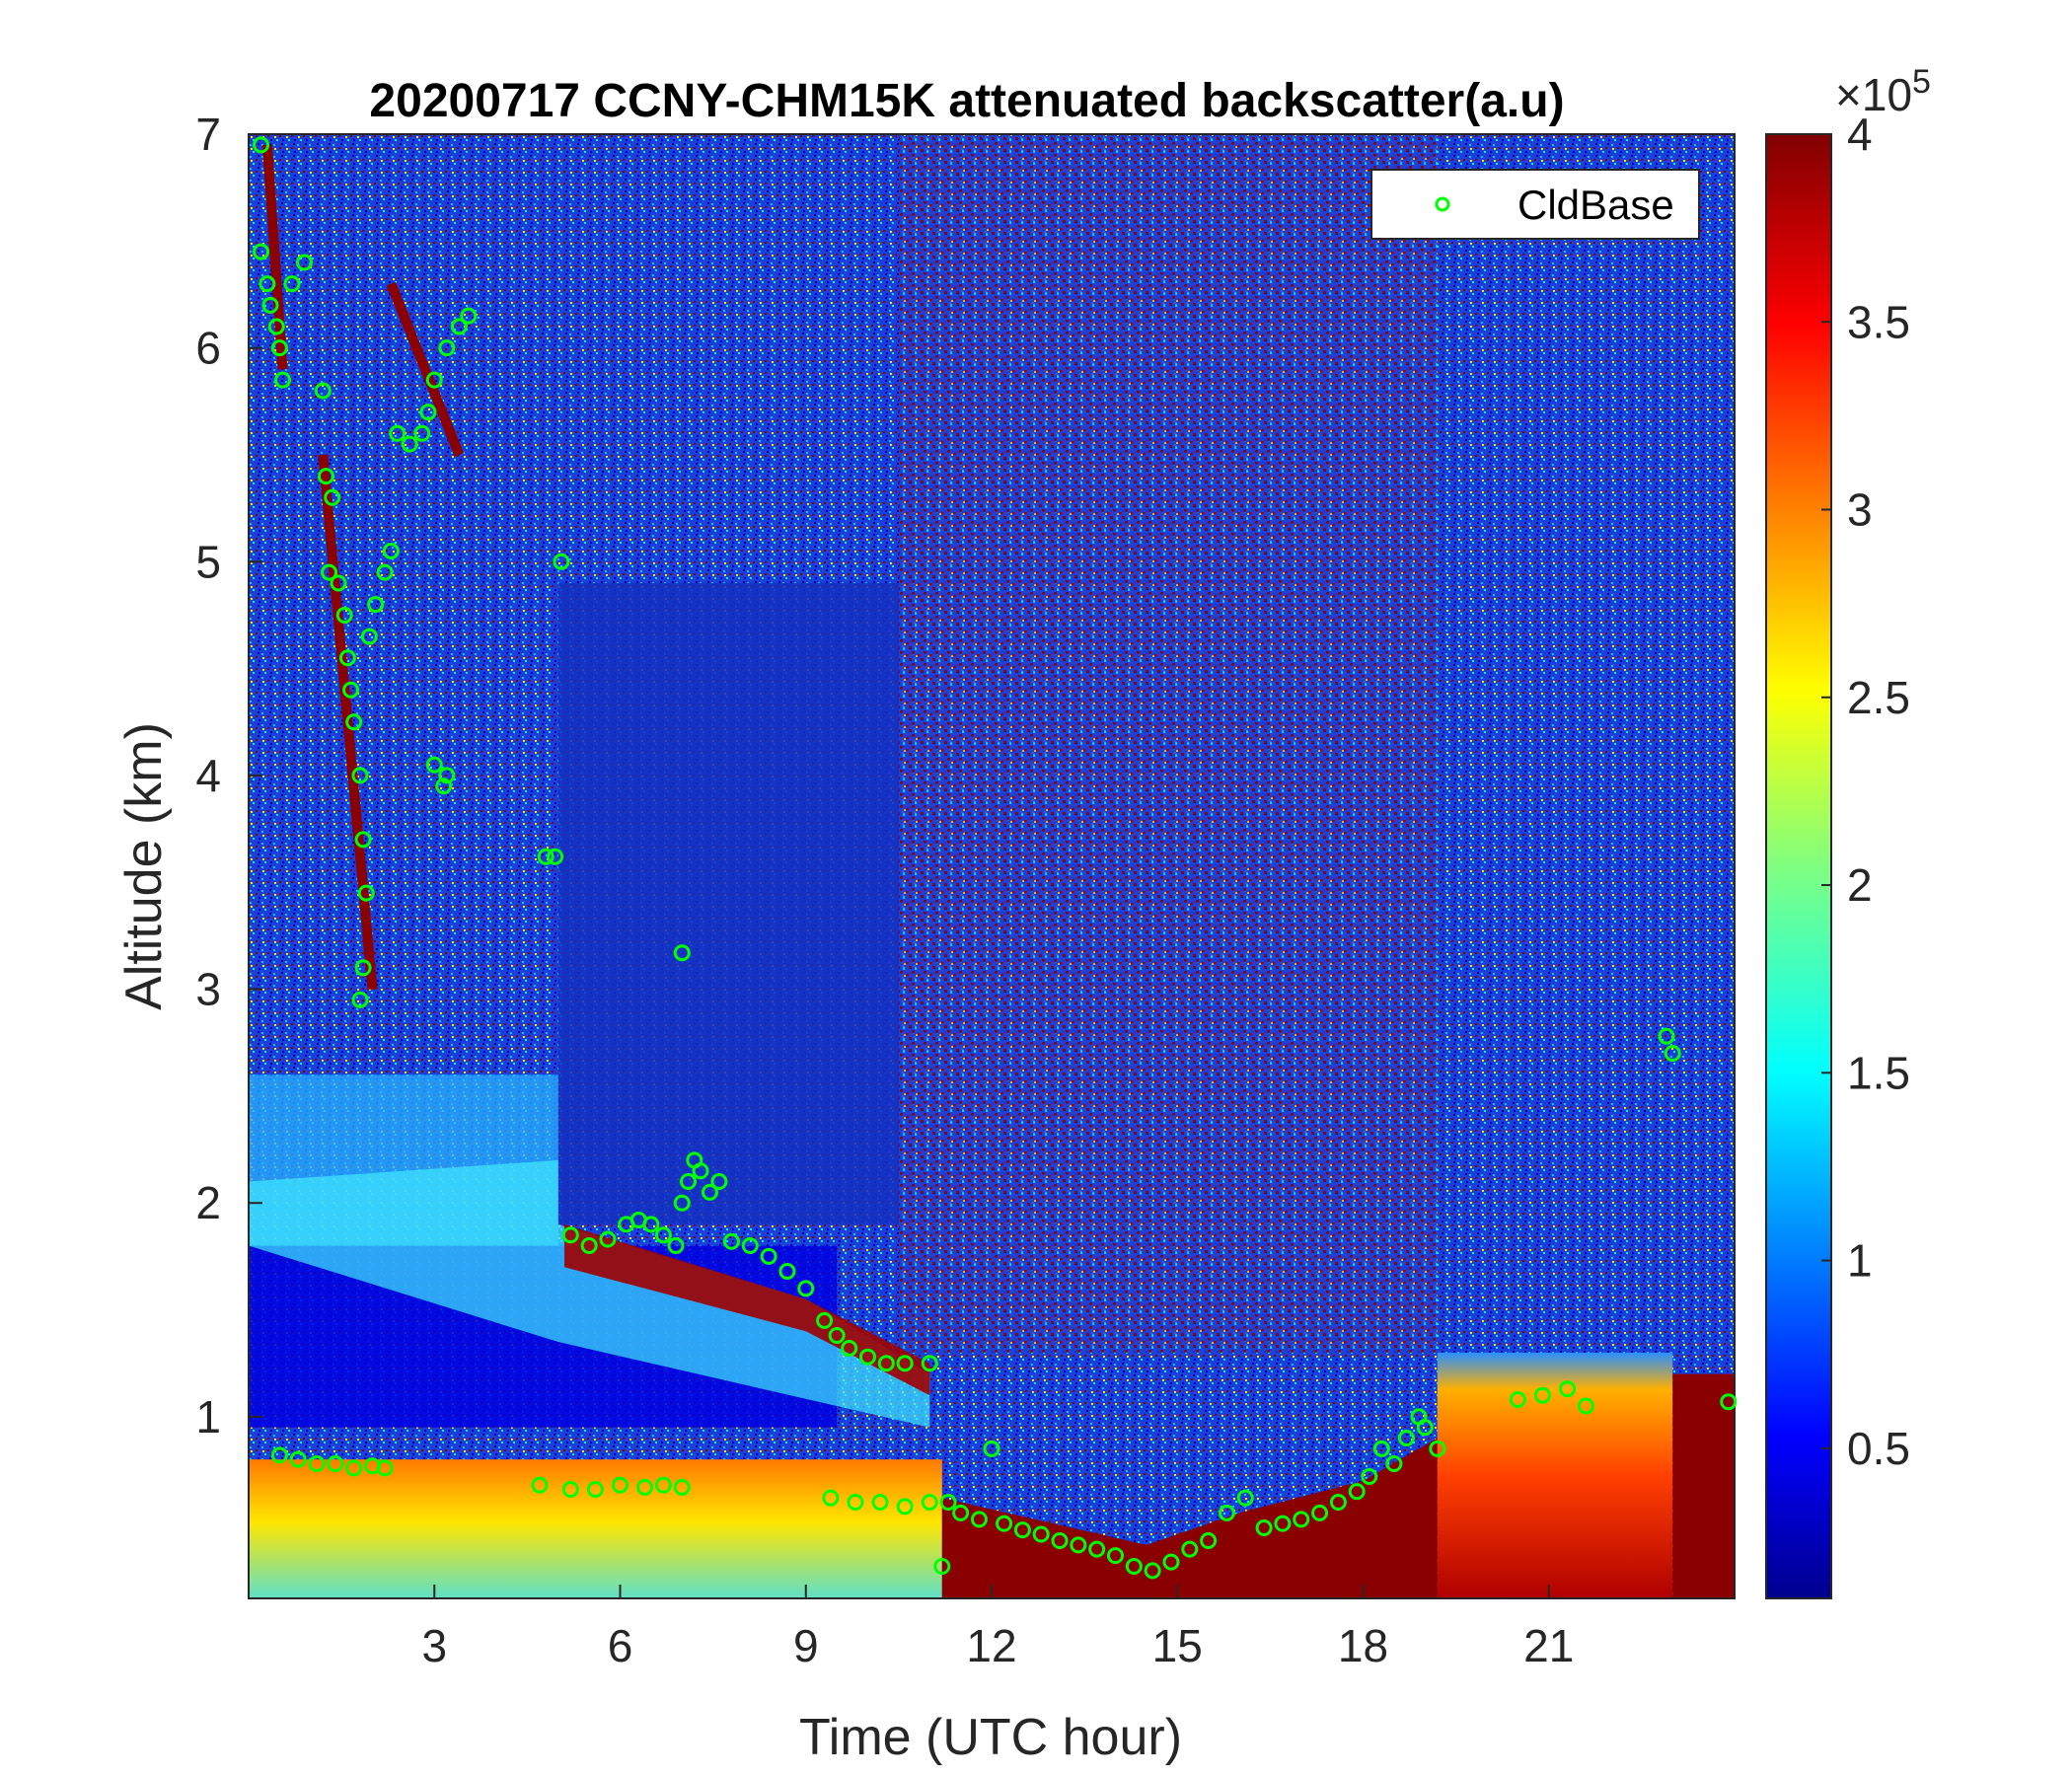 The width and height of the screenshot is (2072, 1776). I want to click on colorbar-tick-label: 4, so click(1860, 135).